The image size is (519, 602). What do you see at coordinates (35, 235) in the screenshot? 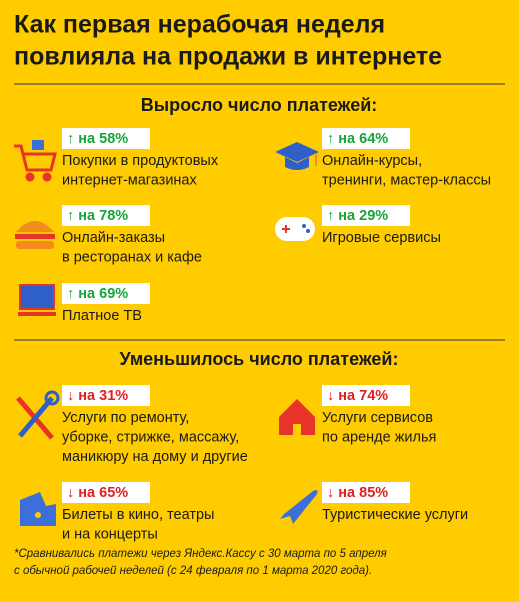
I see `icon-burger` at bounding box center [35, 235].